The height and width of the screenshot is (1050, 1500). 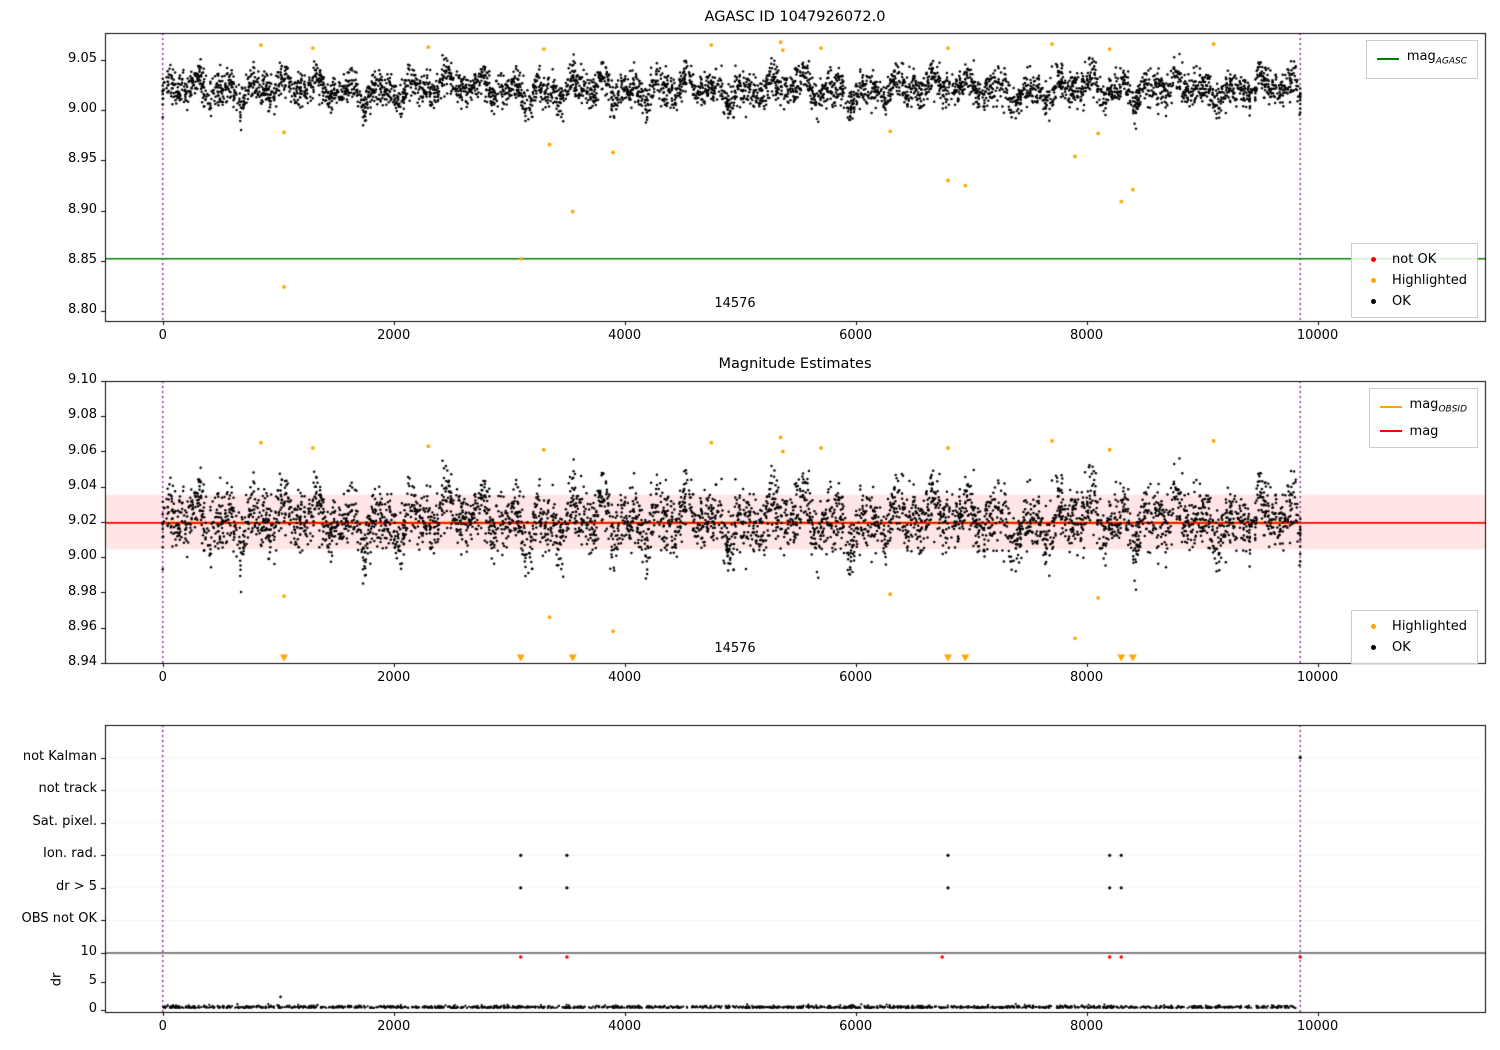 What do you see at coordinates (1317, 1026) in the screenshot?
I see `bottom-xtick-label: 10000` at bounding box center [1317, 1026].